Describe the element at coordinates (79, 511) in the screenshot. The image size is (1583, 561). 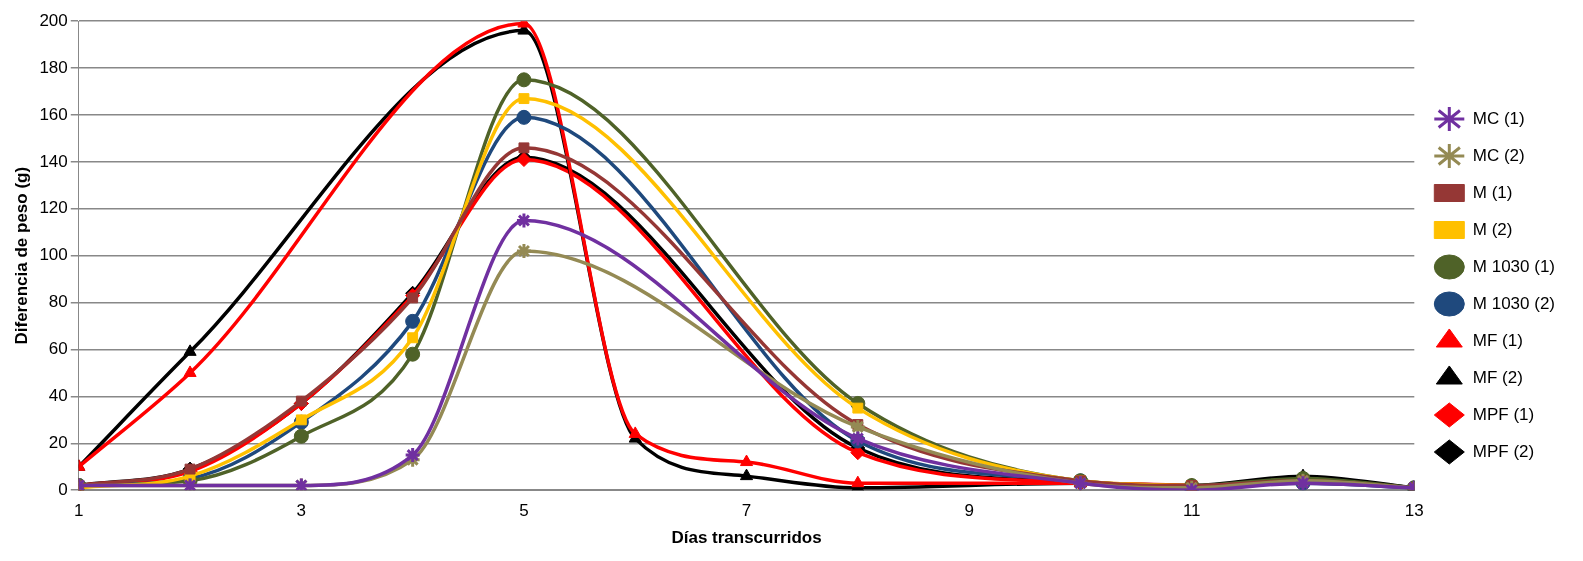
I see `x-tick-label: 1` at that location.